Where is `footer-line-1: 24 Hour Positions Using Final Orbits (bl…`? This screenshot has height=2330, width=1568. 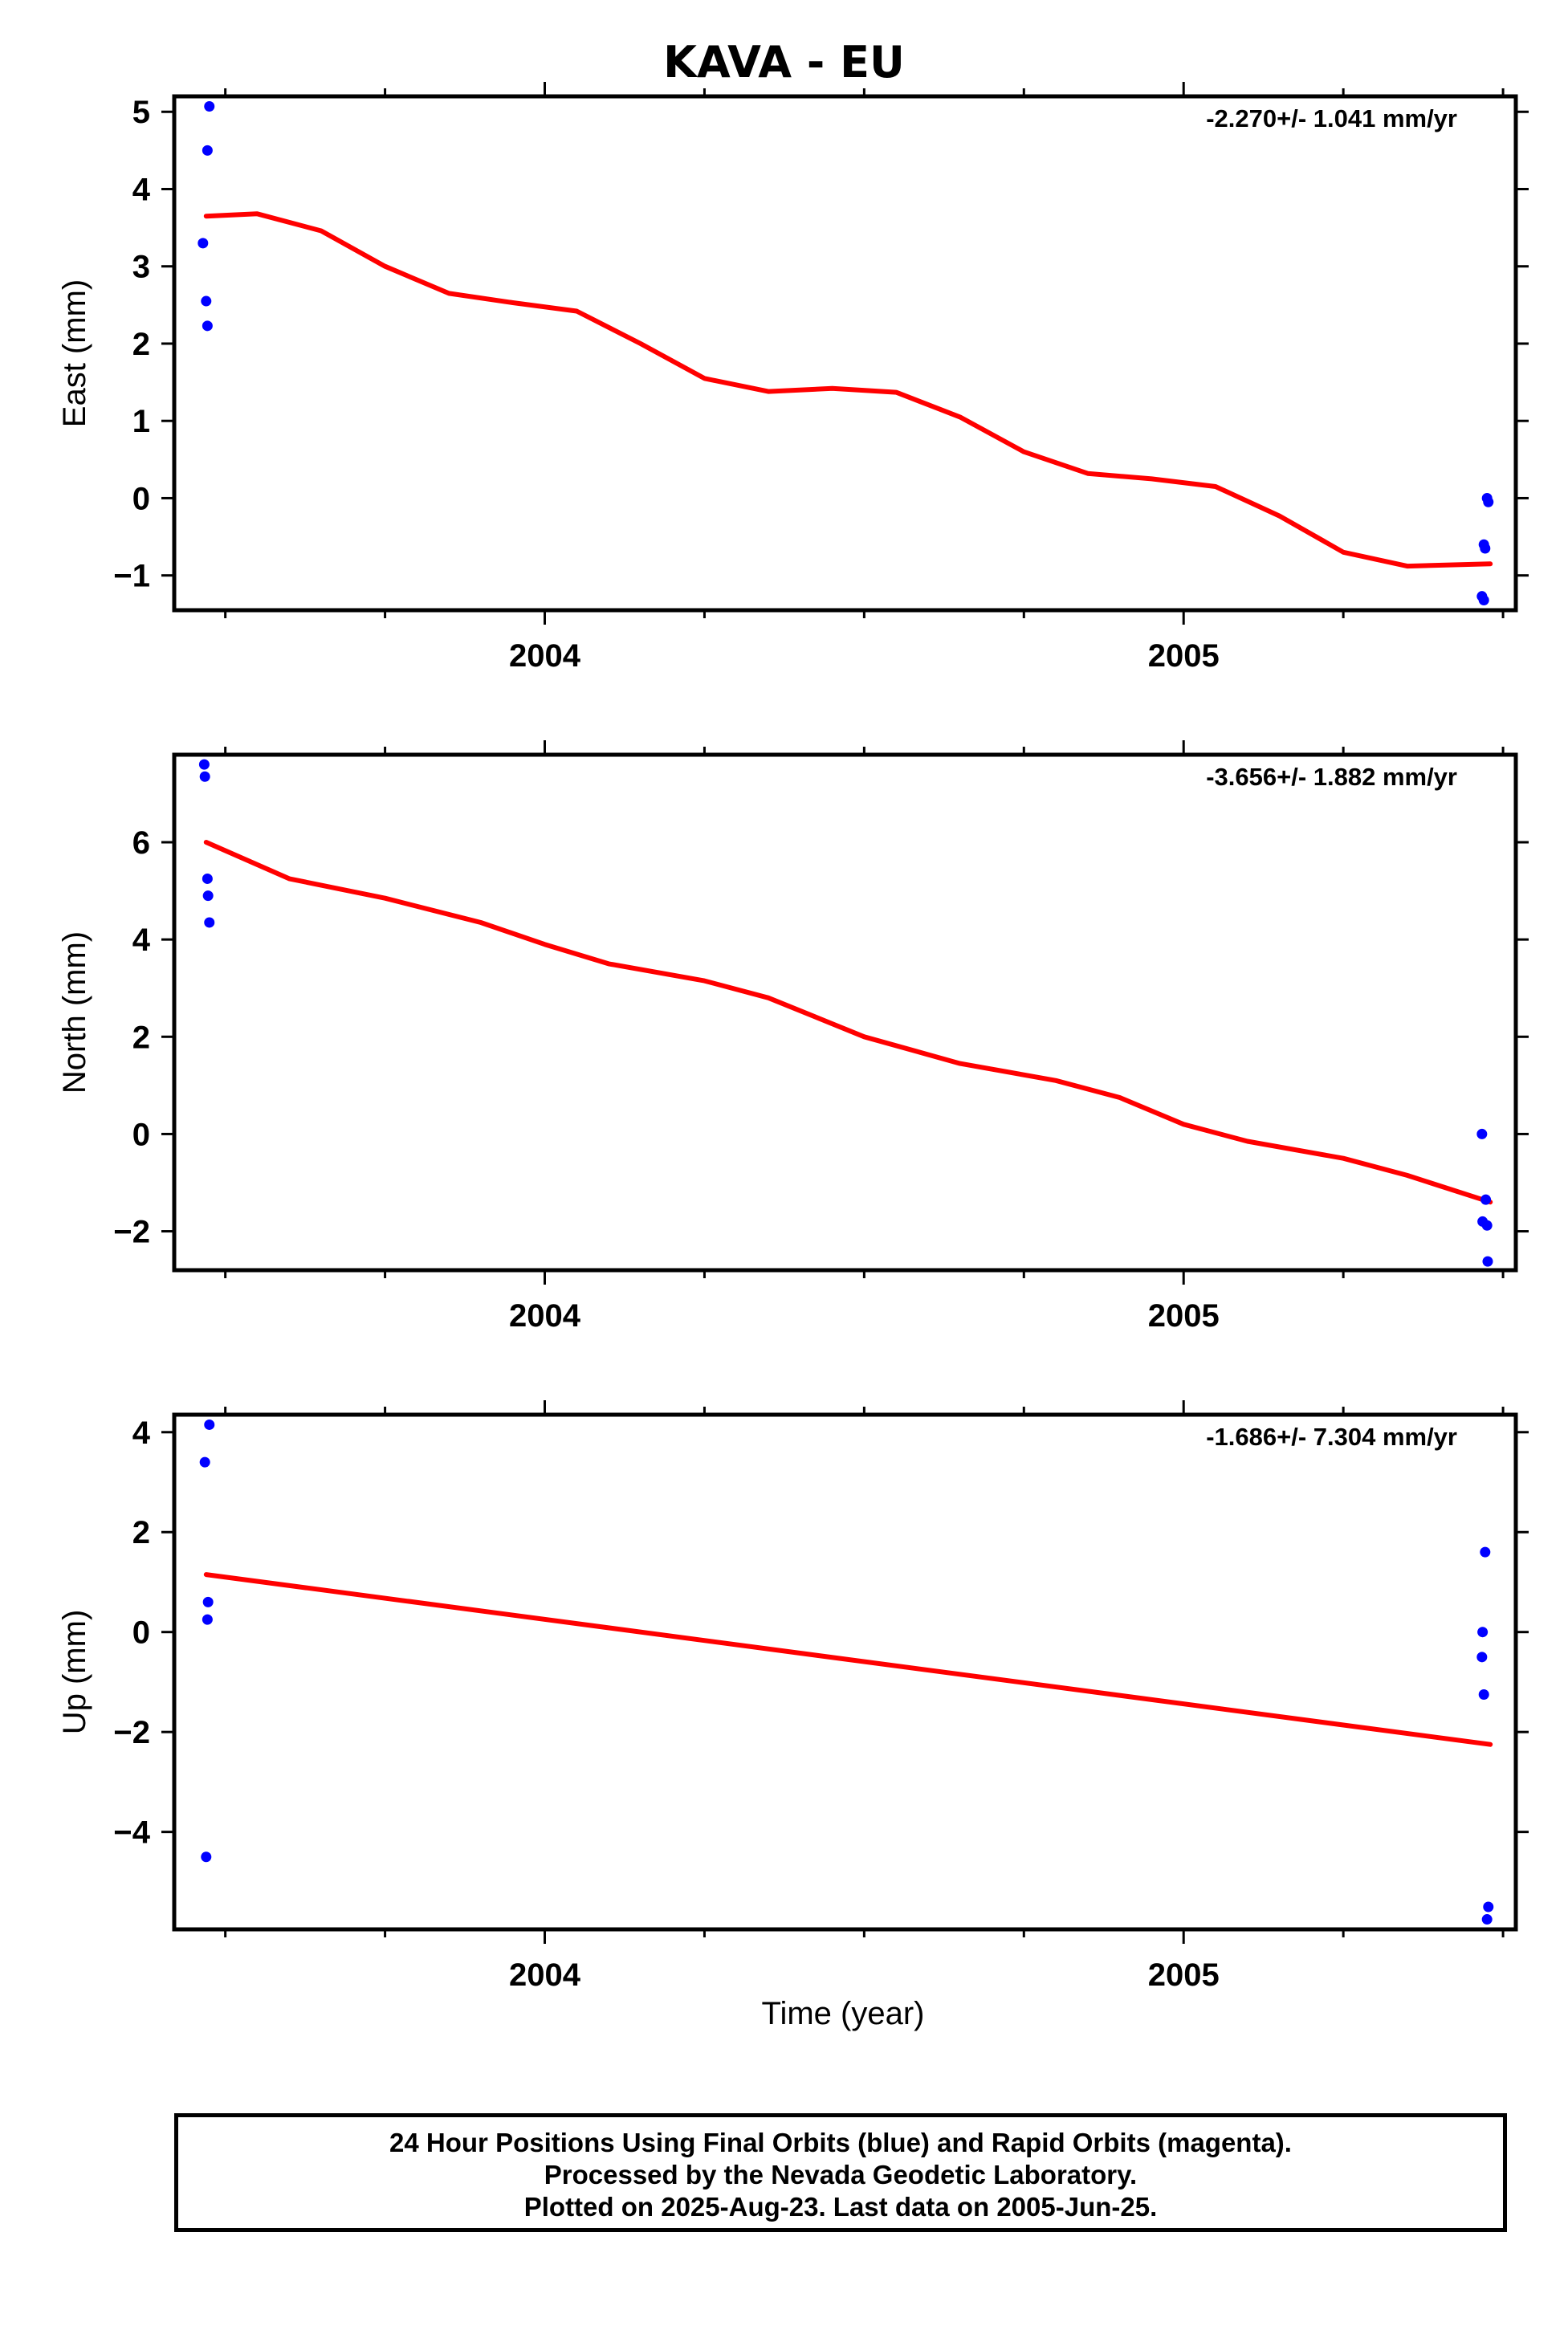
footer-line-1: 24 Hour Positions Using Final Orbits (bl… is located at coordinates (840, 2142).